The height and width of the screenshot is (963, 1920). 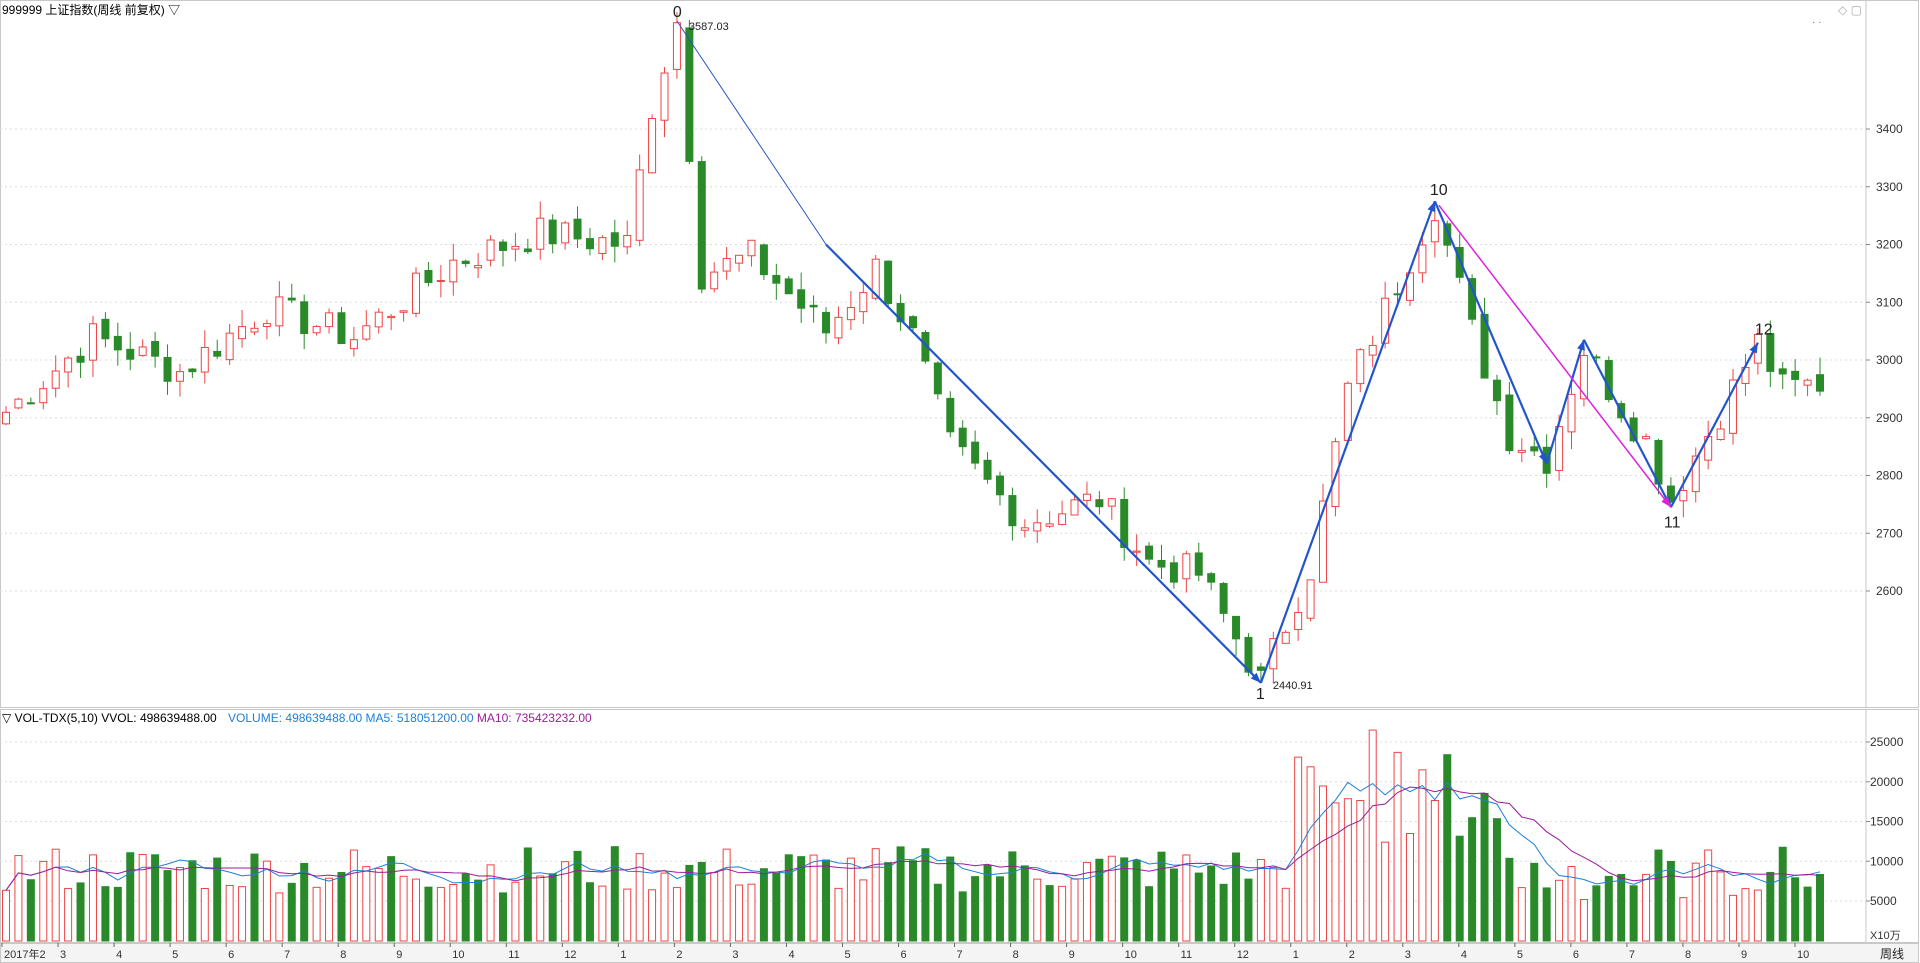 I want to click on price-axis-label: 3200, so click(x=1889, y=245).